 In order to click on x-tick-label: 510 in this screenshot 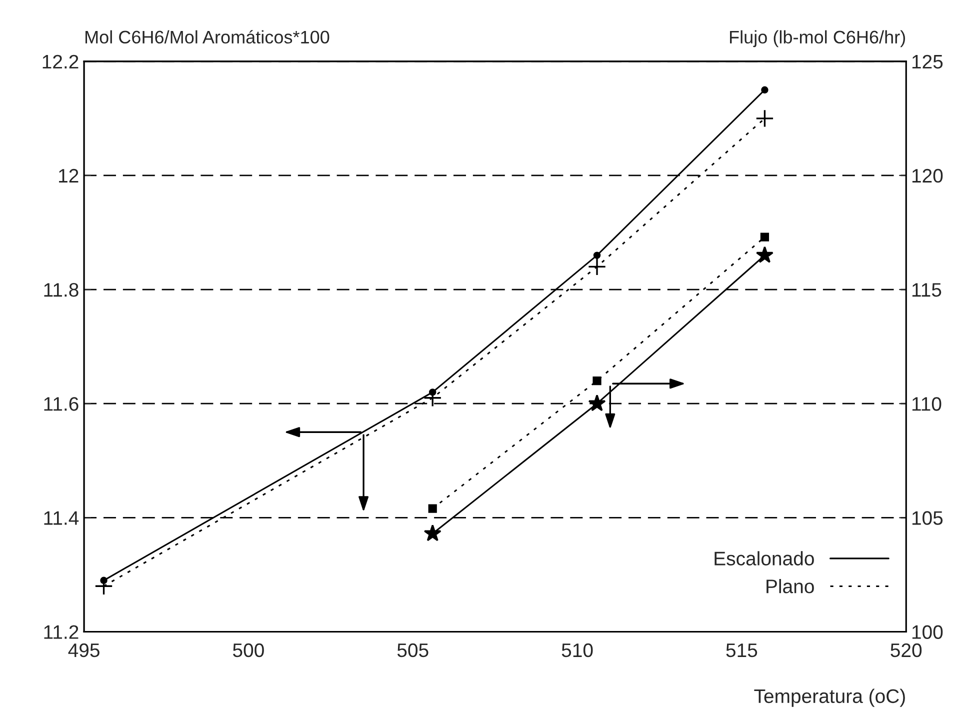, I will do `click(577, 650)`.